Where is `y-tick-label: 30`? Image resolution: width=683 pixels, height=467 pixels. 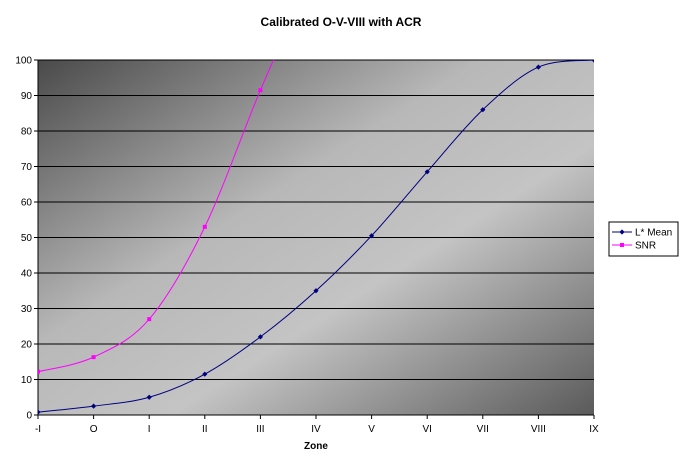
y-tick-label: 30 is located at coordinates (27, 309).